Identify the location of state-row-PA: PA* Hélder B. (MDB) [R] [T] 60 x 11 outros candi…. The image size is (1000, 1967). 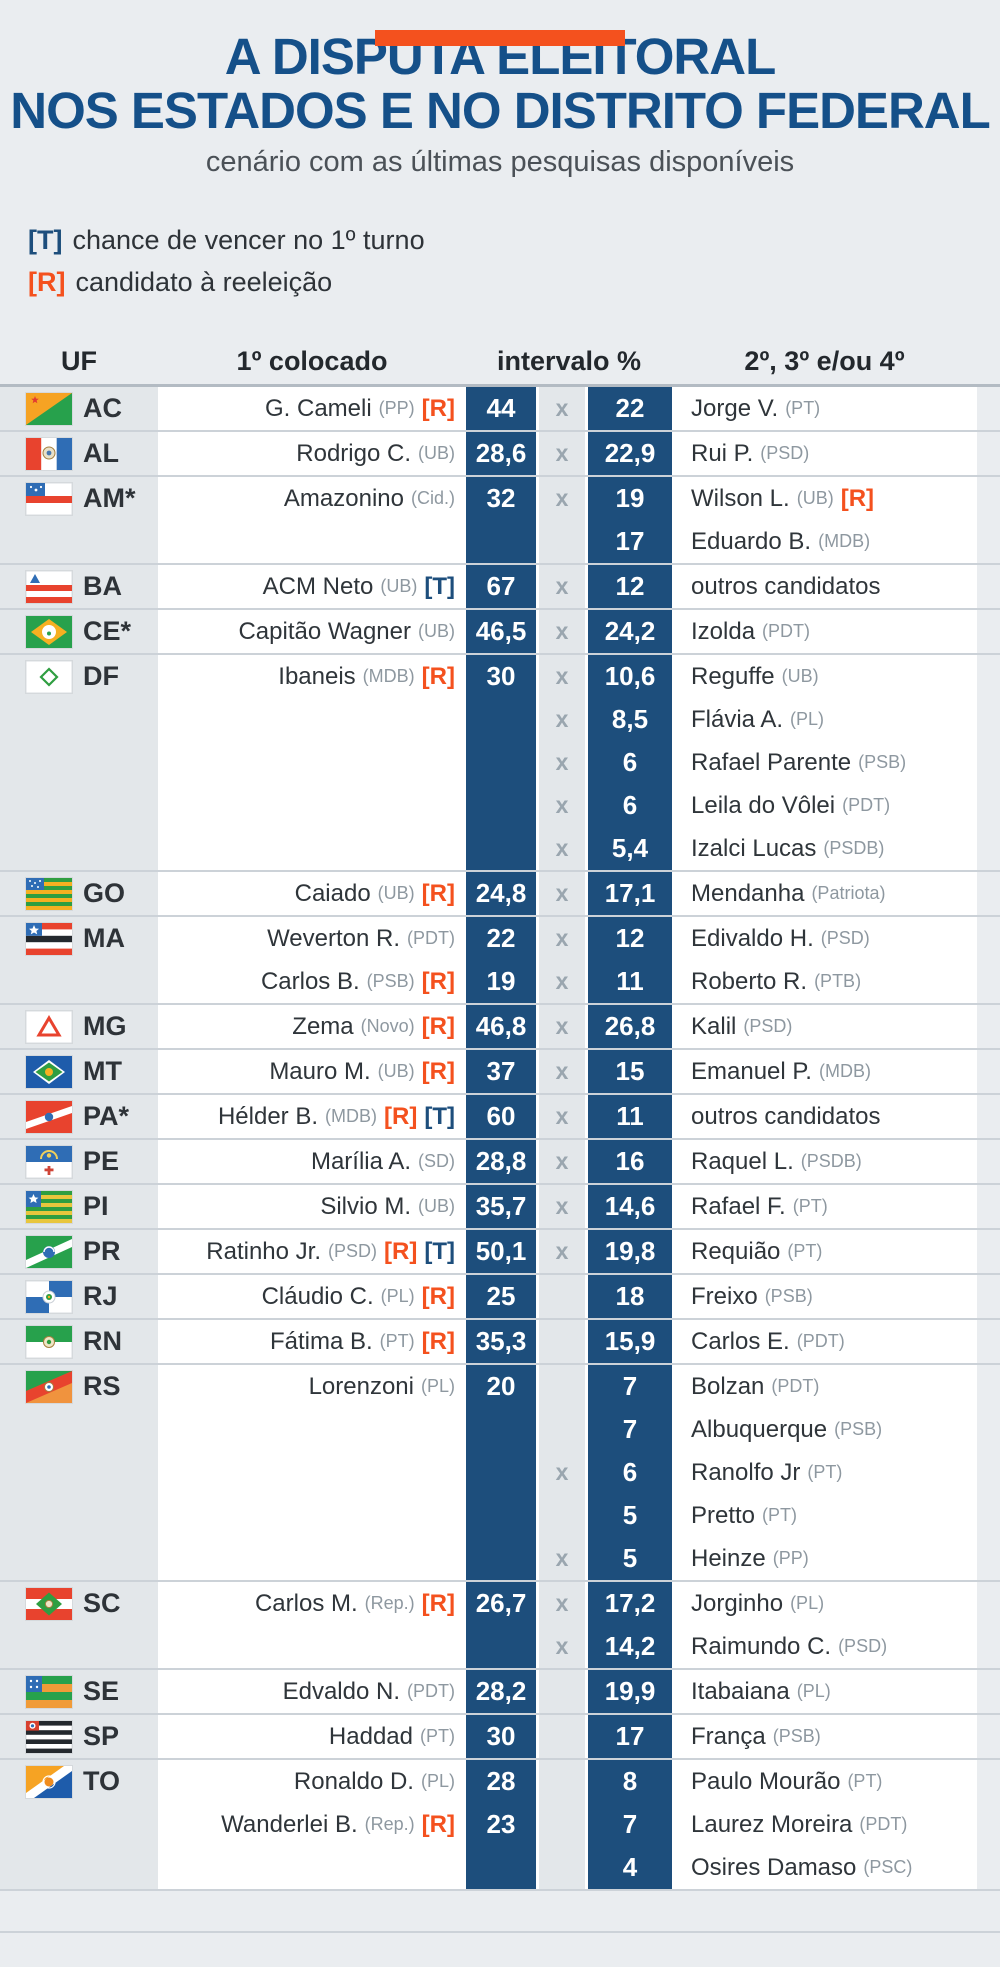
(500, 1117).